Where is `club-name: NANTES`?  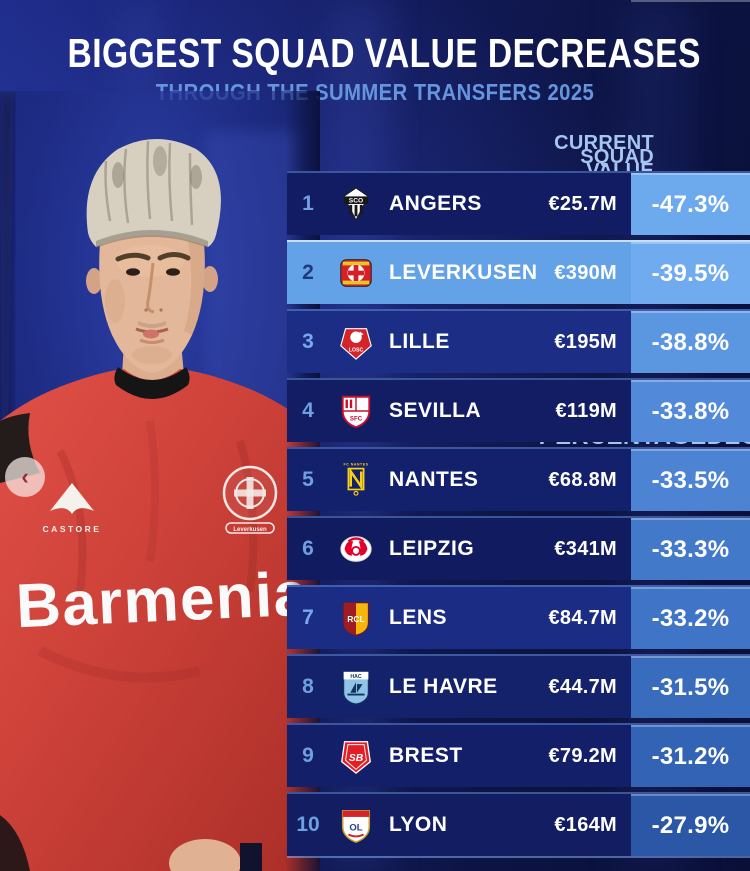 club-name: NANTES is located at coordinates (434, 479).